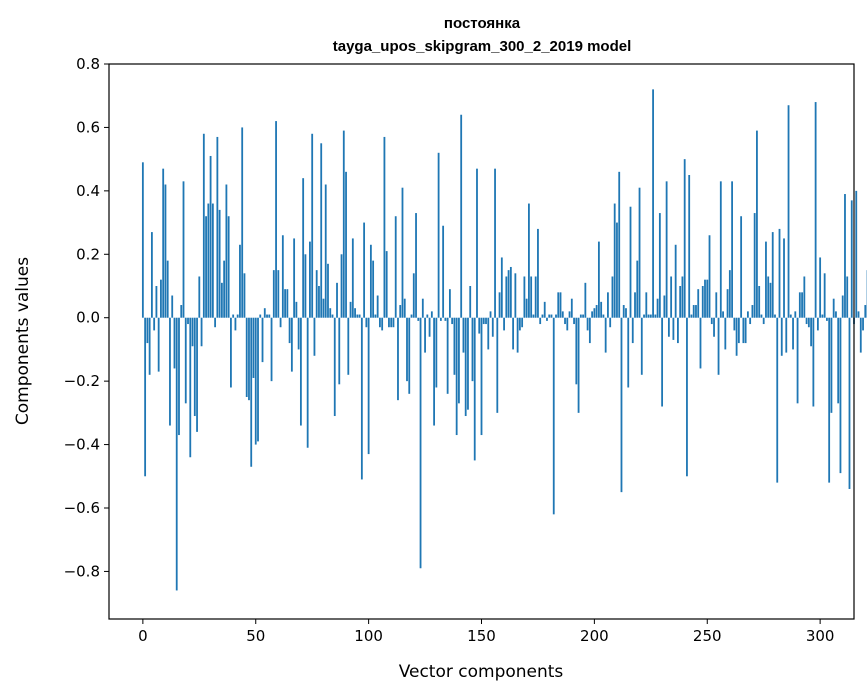 Image resolution: width=867 pixels, height=696 pixels. What do you see at coordinates (143, 636) in the screenshot?
I see `x-tick-label: 0` at bounding box center [143, 636].